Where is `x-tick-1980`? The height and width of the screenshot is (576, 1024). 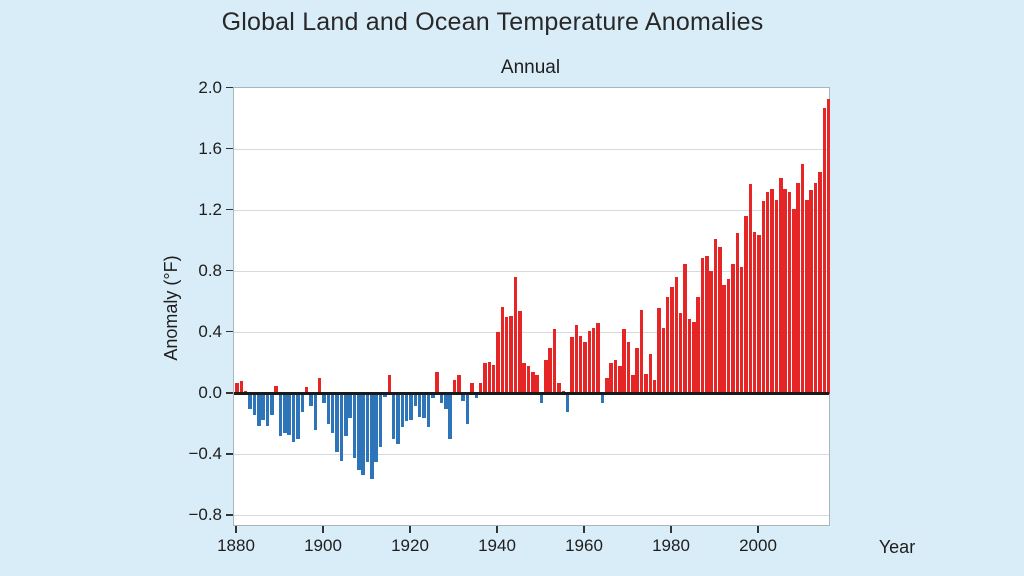 x-tick-1980 is located at coordinates (671, 529).